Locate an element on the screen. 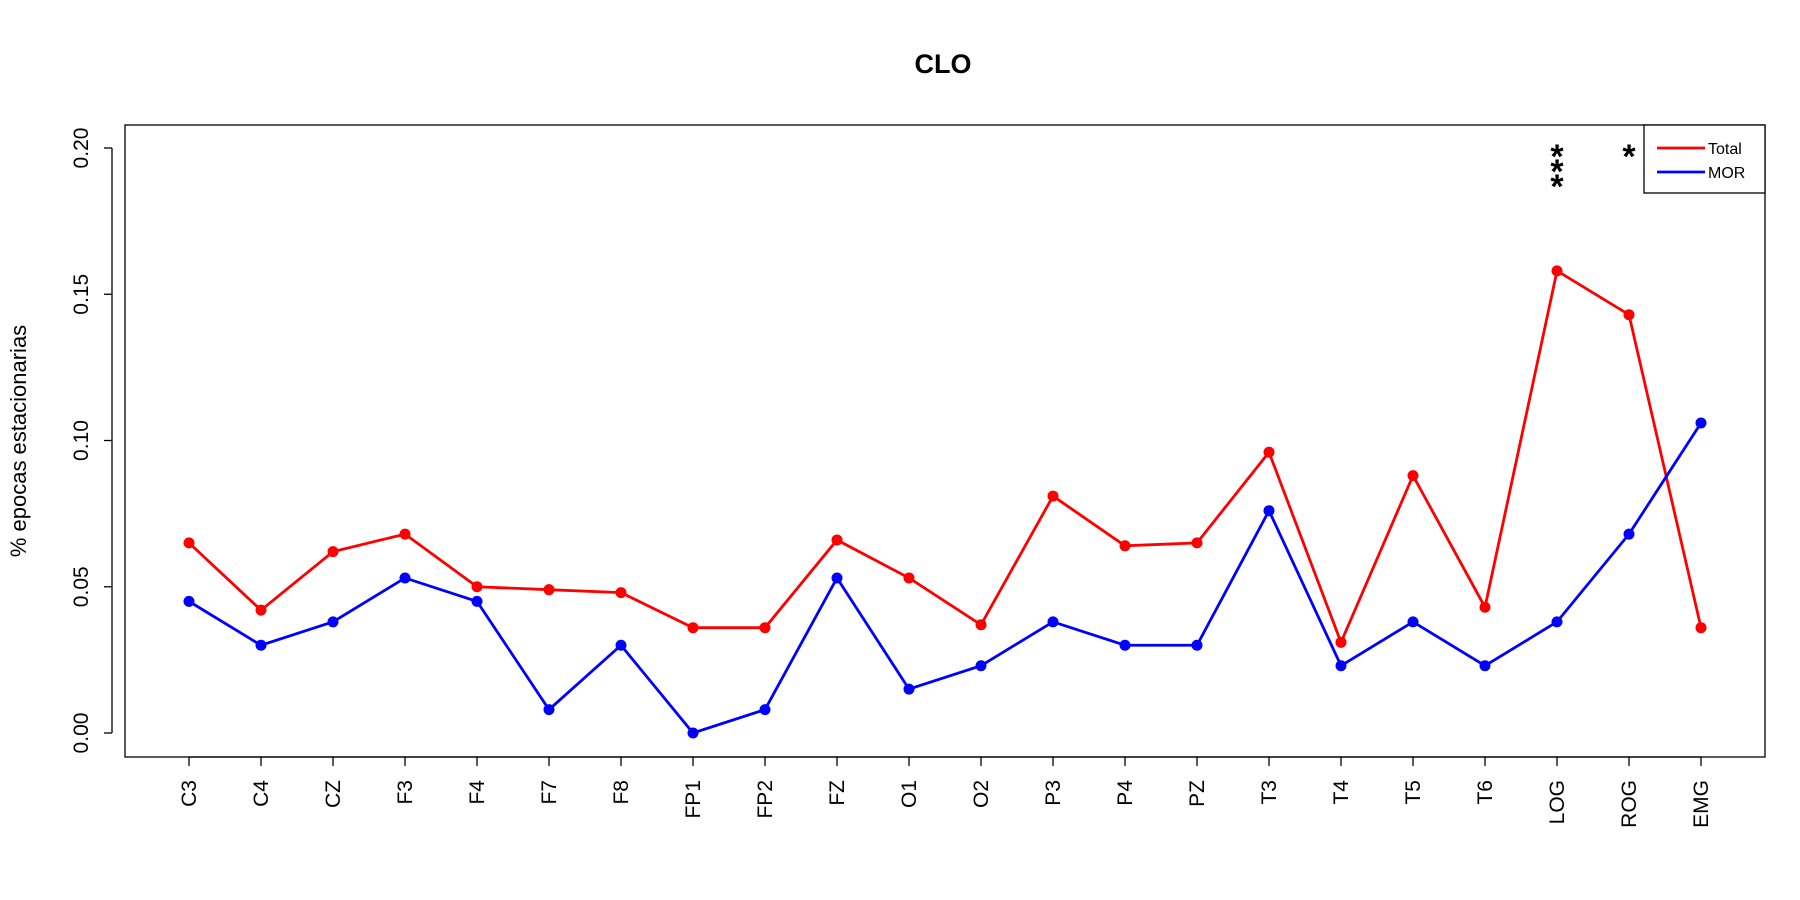 The width and height of the screenshot is (1800, 900). x-tick-label: CZ is located at coordinates (333, 794).